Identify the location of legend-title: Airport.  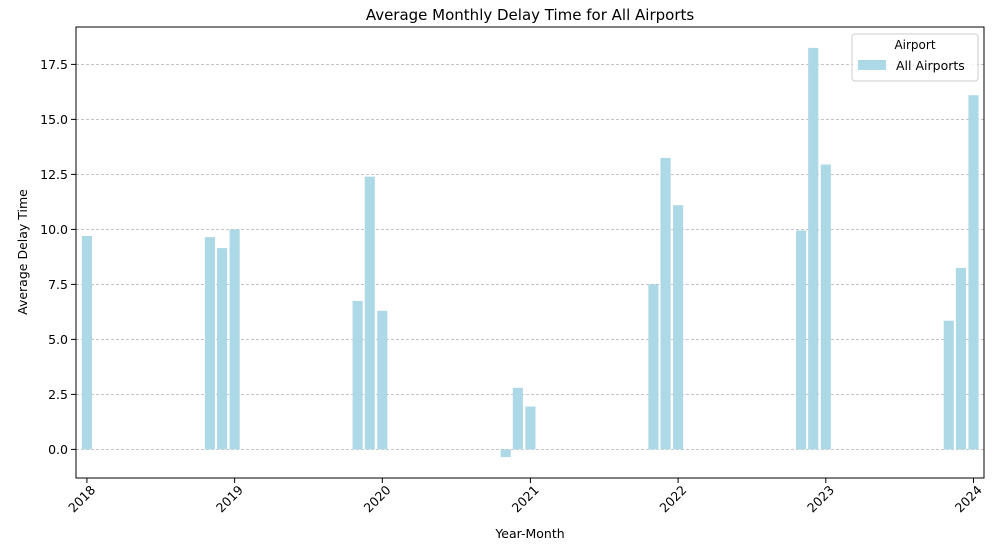
(914, 45).